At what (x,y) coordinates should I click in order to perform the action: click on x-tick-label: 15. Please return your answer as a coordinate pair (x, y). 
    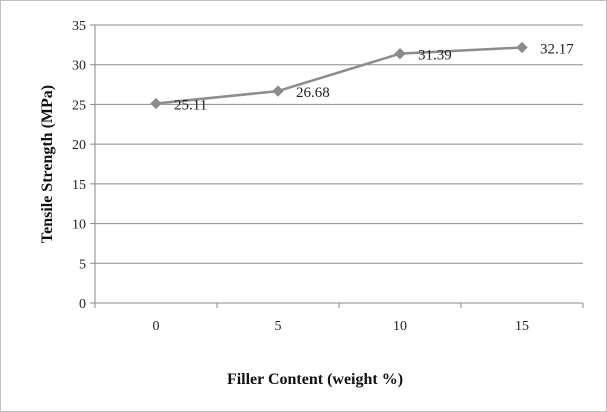
    Looking at the image, I should click on (522, 326).